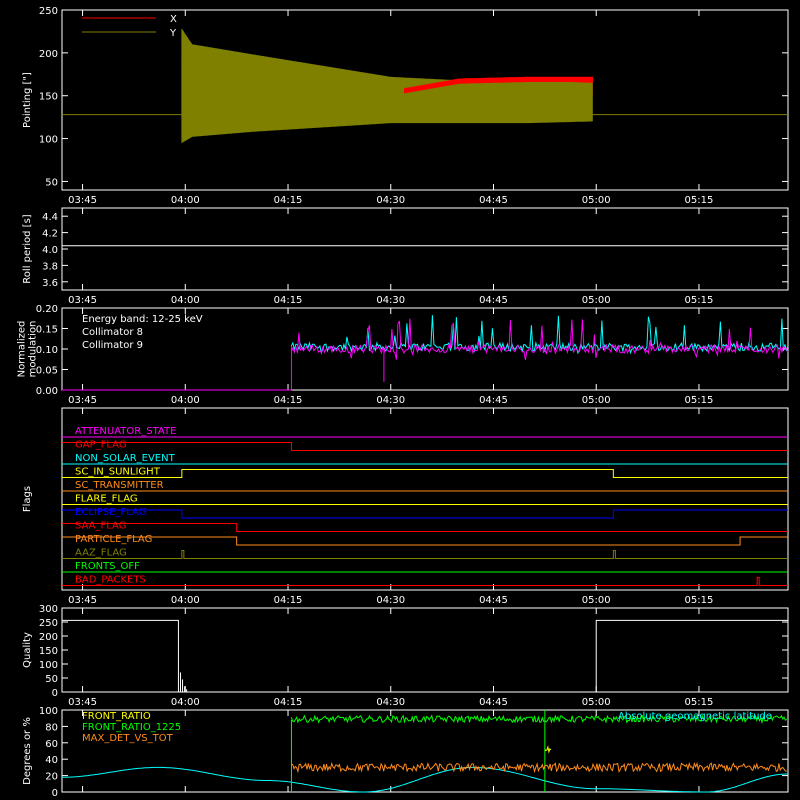  What do you see at coordinates (119, 485) in the screenshot?
I see `flag-label: SC_TRANSMITTER` at bounding box center [119, 485].